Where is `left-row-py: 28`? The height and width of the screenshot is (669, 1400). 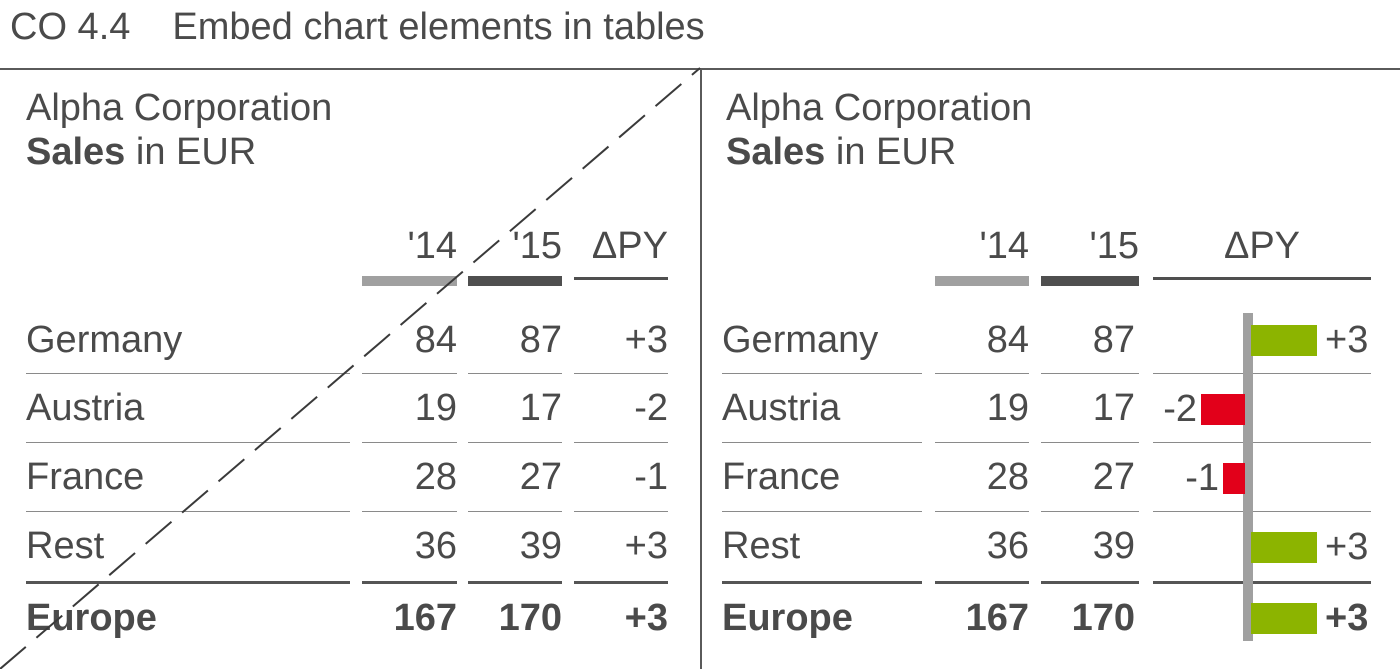
left-row-py: 28 is located at coordinates (435, 477).